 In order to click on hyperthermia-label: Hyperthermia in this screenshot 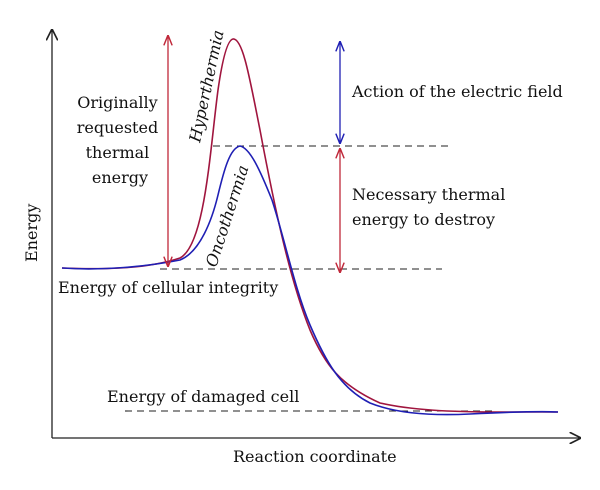, I will do `click(206, 86)`.